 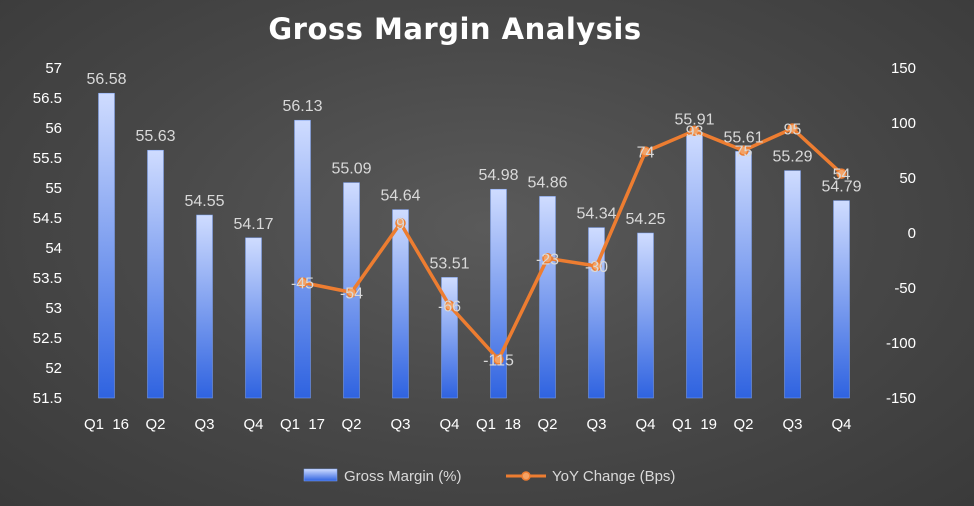 I want to click on line-data-label: -23, so click(x=547, y=259).